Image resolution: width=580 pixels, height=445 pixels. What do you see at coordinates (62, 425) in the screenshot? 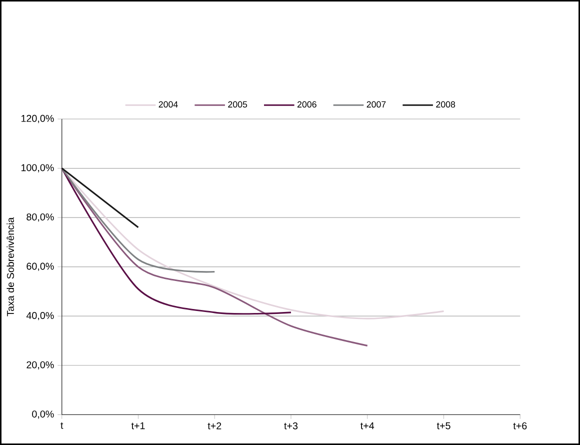
I see `x-tick-label: t` at bounding box center [62, 425].